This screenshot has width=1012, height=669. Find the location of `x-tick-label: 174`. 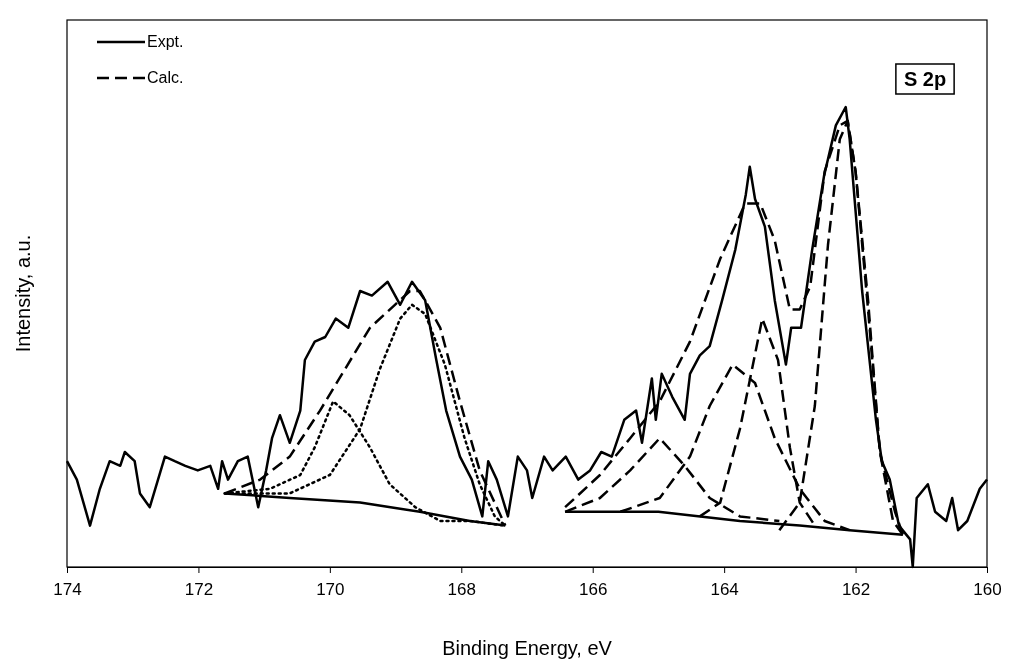

x-tick-label: 174 is located at coordinates (67, 589).